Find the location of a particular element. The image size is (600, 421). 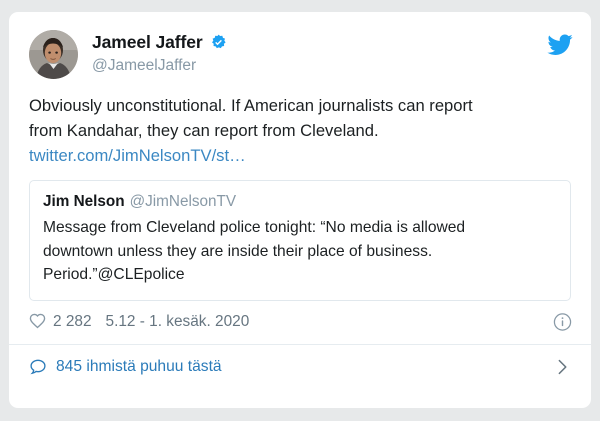

quoted-handle: @JimNelsonTV is located at coordinates (183, 201).